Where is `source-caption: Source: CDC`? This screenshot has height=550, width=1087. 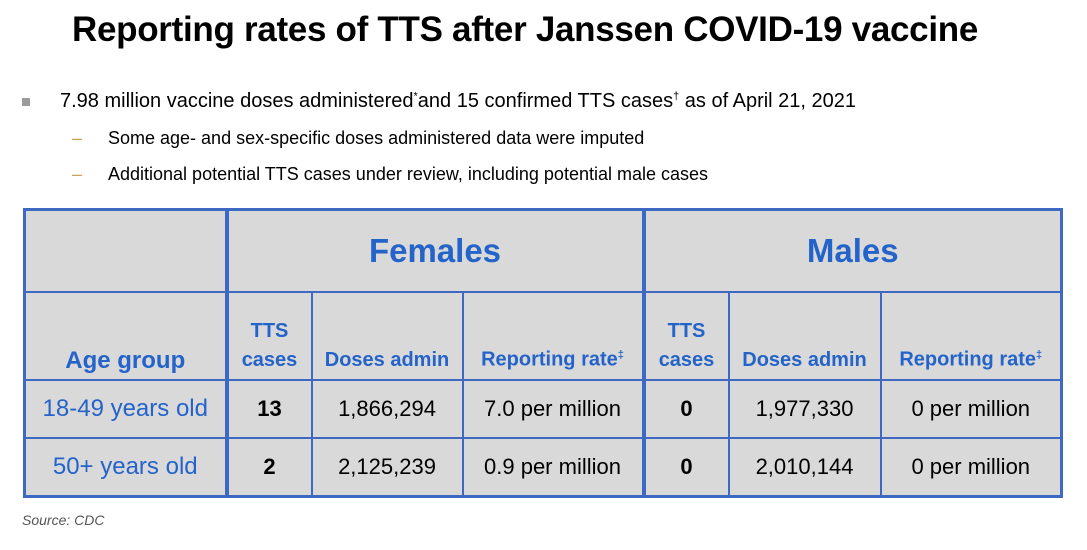
source-caption: Source: CDC is located at coordinates (63, 520).